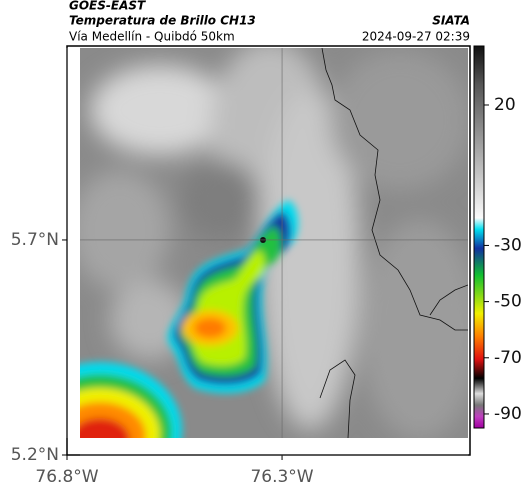 The height and width of the screenshot is (495, 526). I want to click on colorbar-tick-label: -30, so click(508, 245).